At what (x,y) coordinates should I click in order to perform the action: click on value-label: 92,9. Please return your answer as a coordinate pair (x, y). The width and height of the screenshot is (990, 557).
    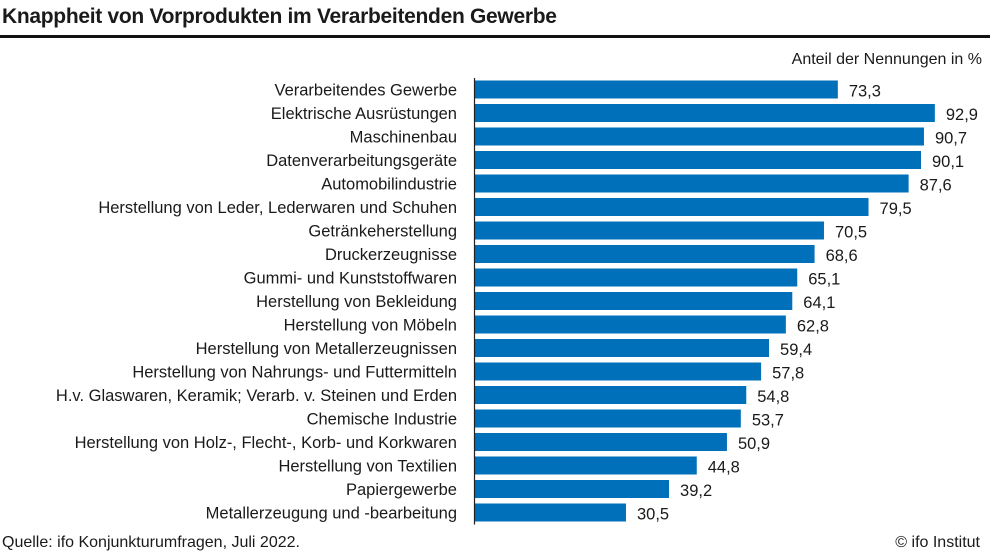
    Looking at the image, I should click on (962, 115).